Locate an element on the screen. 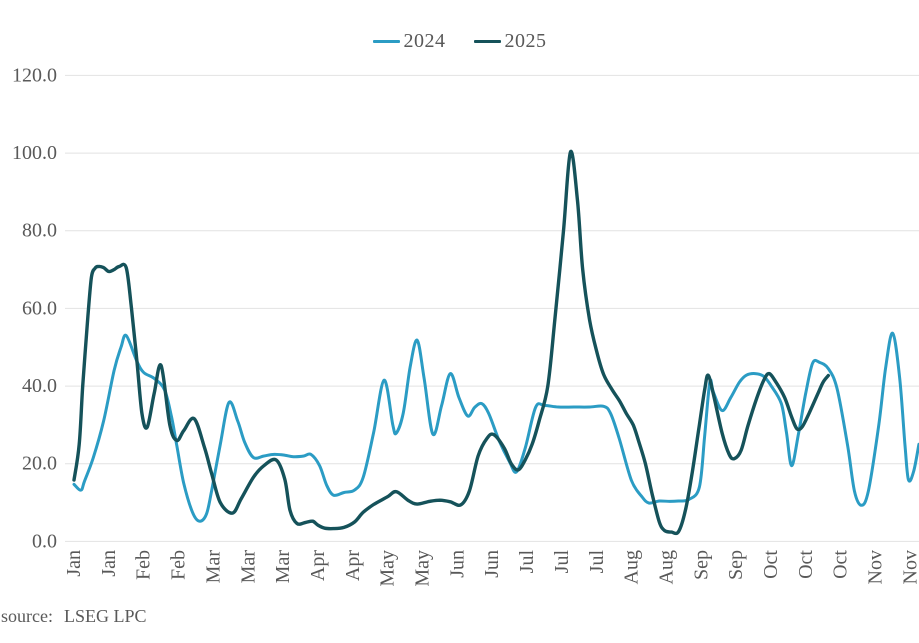 This screenshot has width=919, height=643. source-value: LSEG LPC is located at coordinates (105, 616).